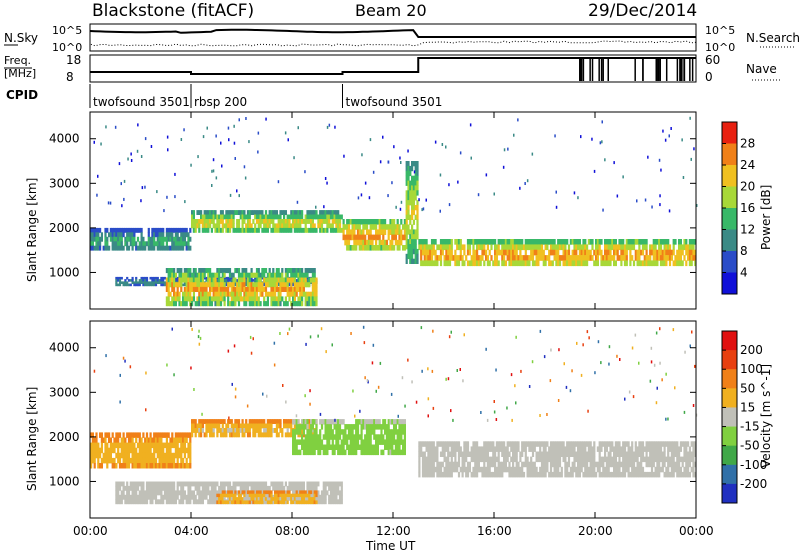 Image resolution: width=800 pixels, height=558 pixels. I want to click on freq-tick-bottom: 8, so click(70, 77).